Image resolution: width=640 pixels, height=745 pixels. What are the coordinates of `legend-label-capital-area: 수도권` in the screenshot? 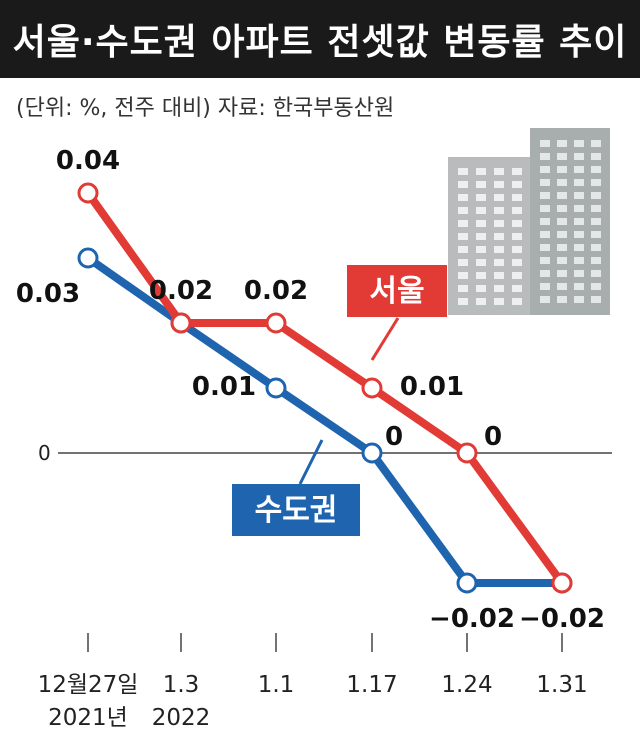 It's located at (296, 510).